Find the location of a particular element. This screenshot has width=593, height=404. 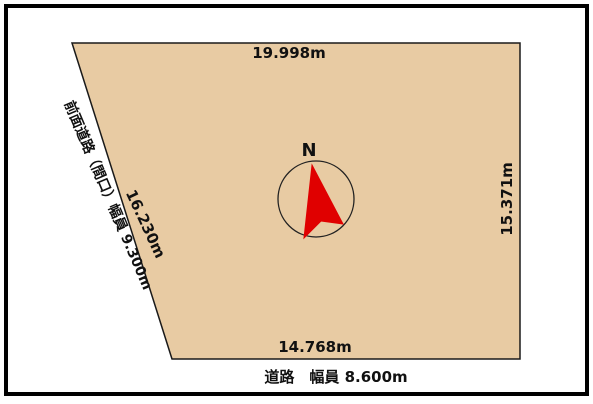

north-arrow-icon is located at coordinates (323, 201).